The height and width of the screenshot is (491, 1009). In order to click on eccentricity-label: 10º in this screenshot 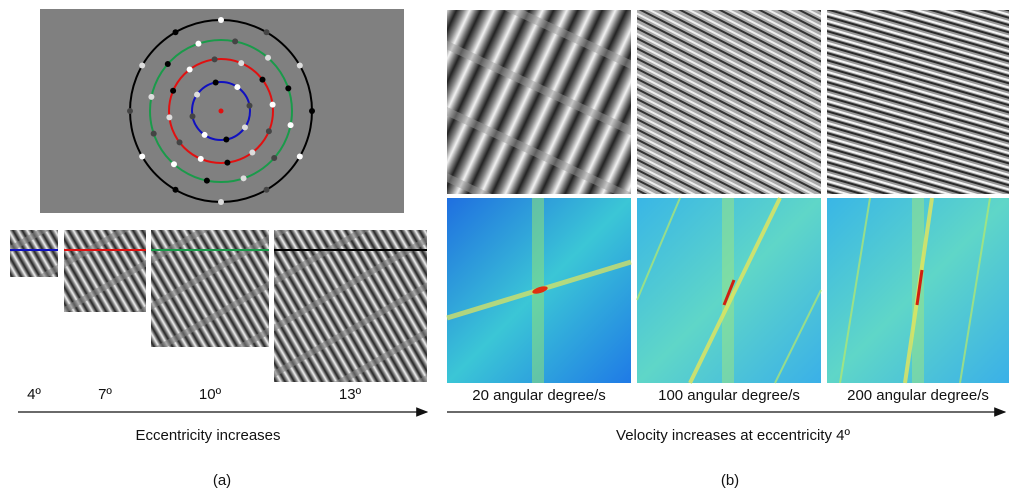, I will do `click(210, 394)`.